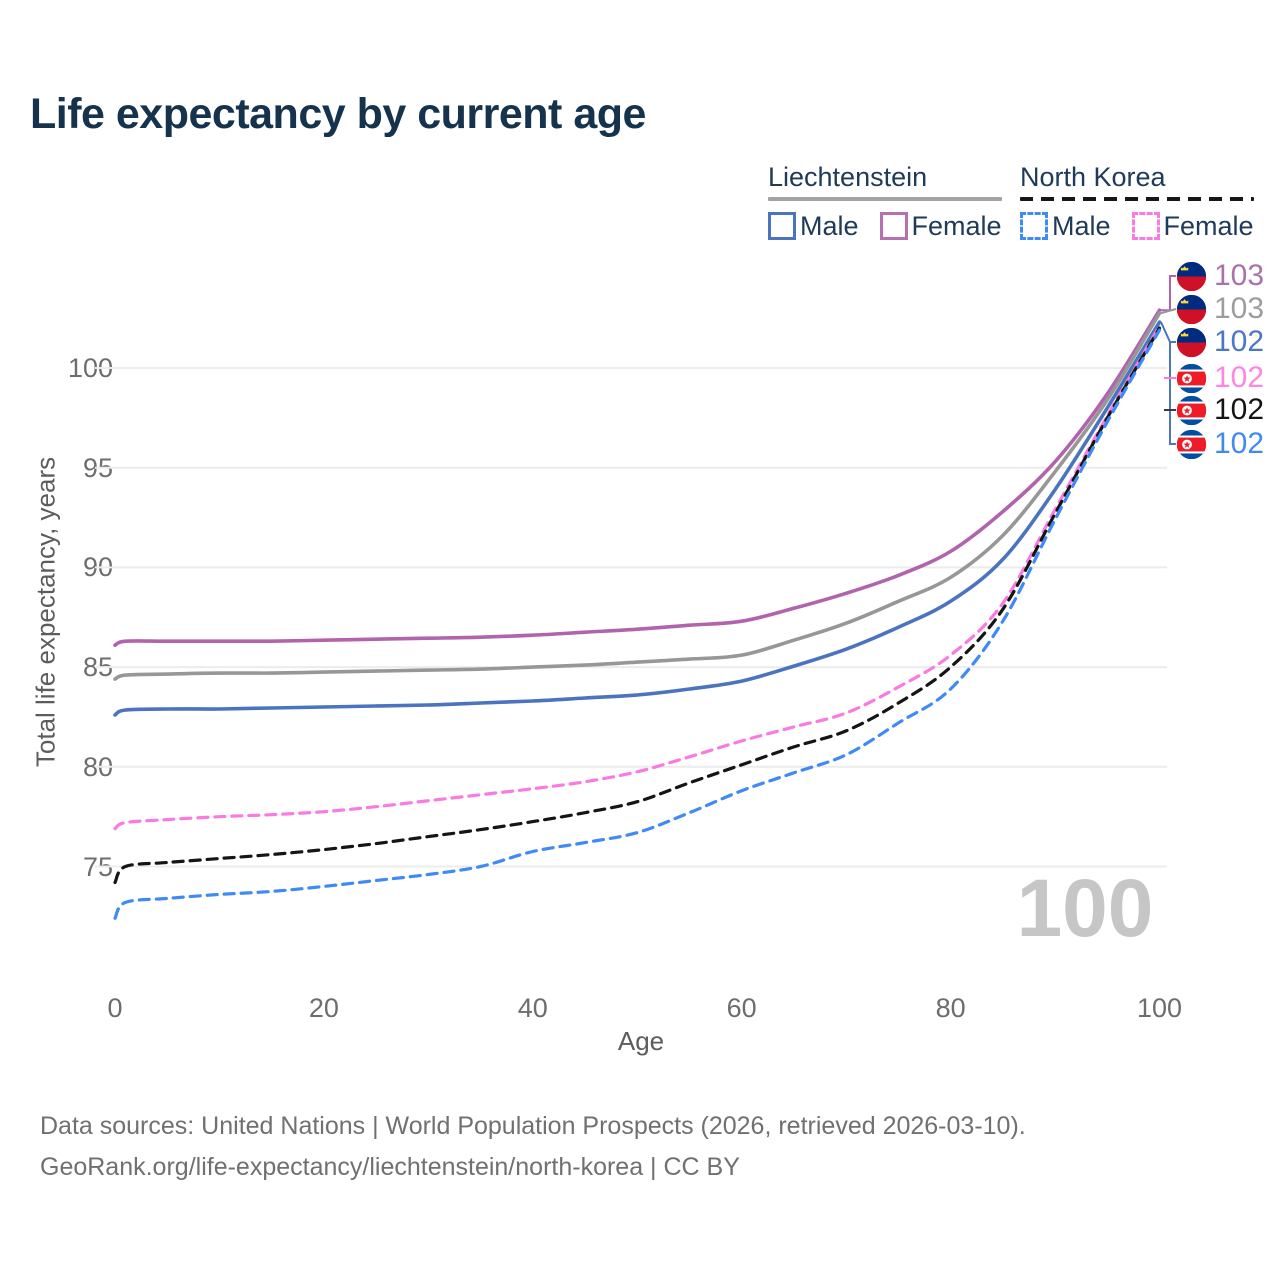 The width and height of the screenshot is (1280, 1280). I want to click on solid-male-swatch-icon, so click(782, 226).